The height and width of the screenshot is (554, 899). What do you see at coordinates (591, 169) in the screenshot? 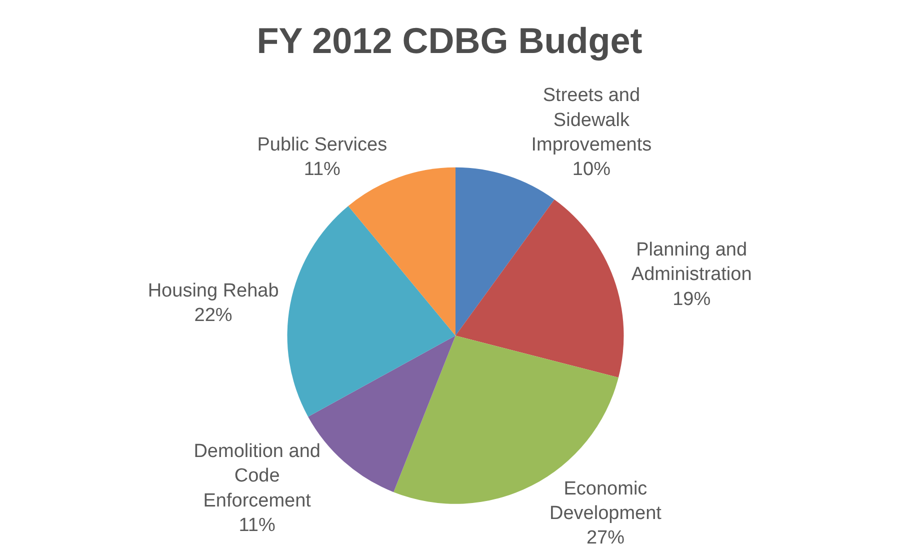
I see `data-label: 10%` at bounding box center [591, 169].